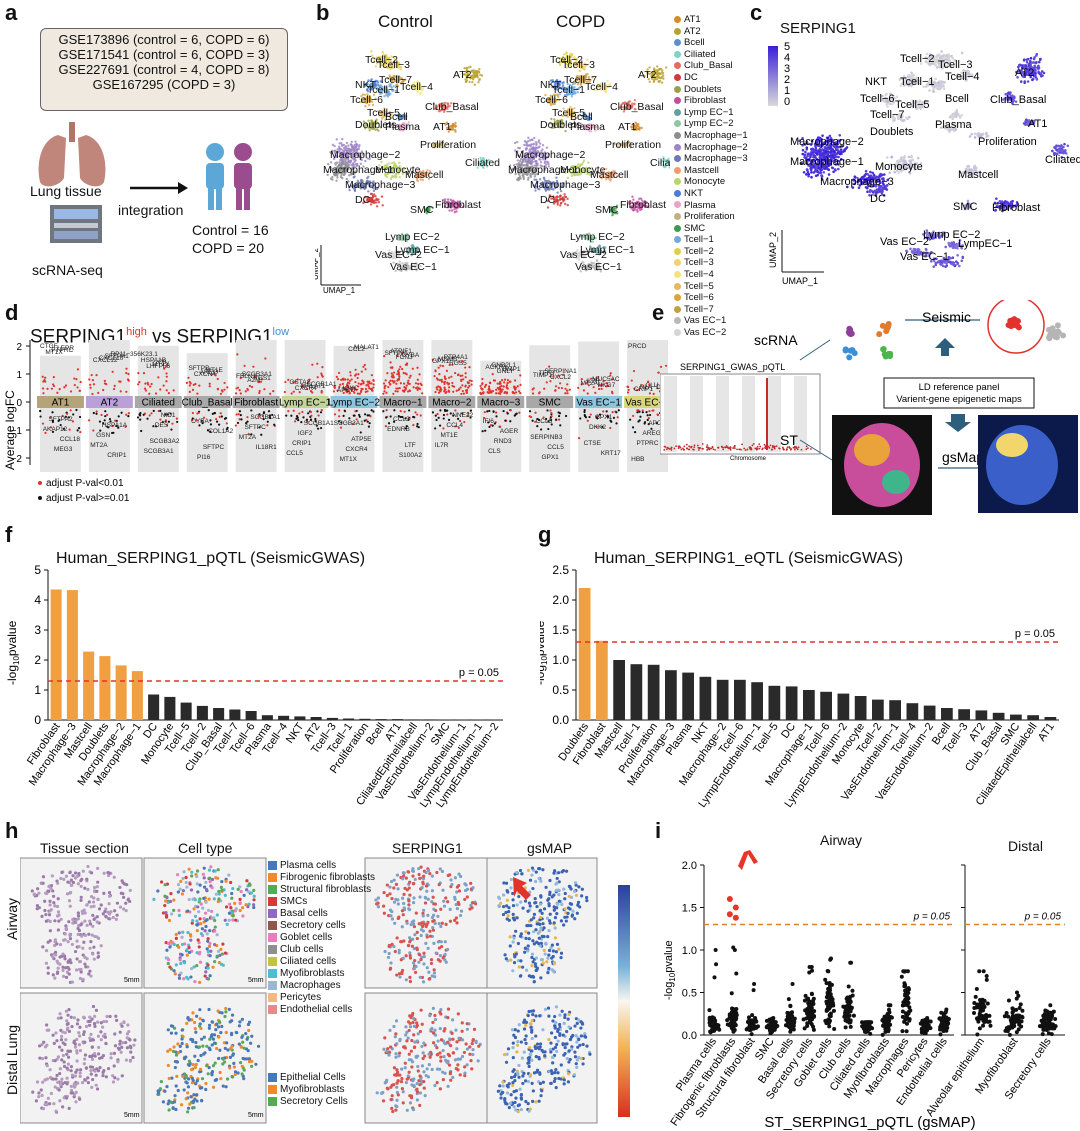  Describe the element at coordinates (396, 117) in the screenshot. I see `cluster-label: Bcell` at that location.